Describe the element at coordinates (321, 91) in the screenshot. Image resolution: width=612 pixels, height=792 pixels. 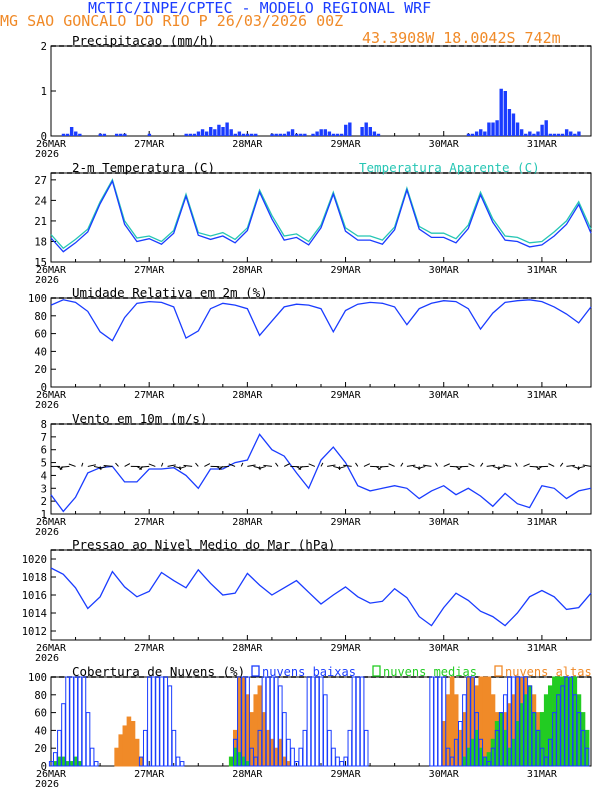
I see `precip-panel` at that location.